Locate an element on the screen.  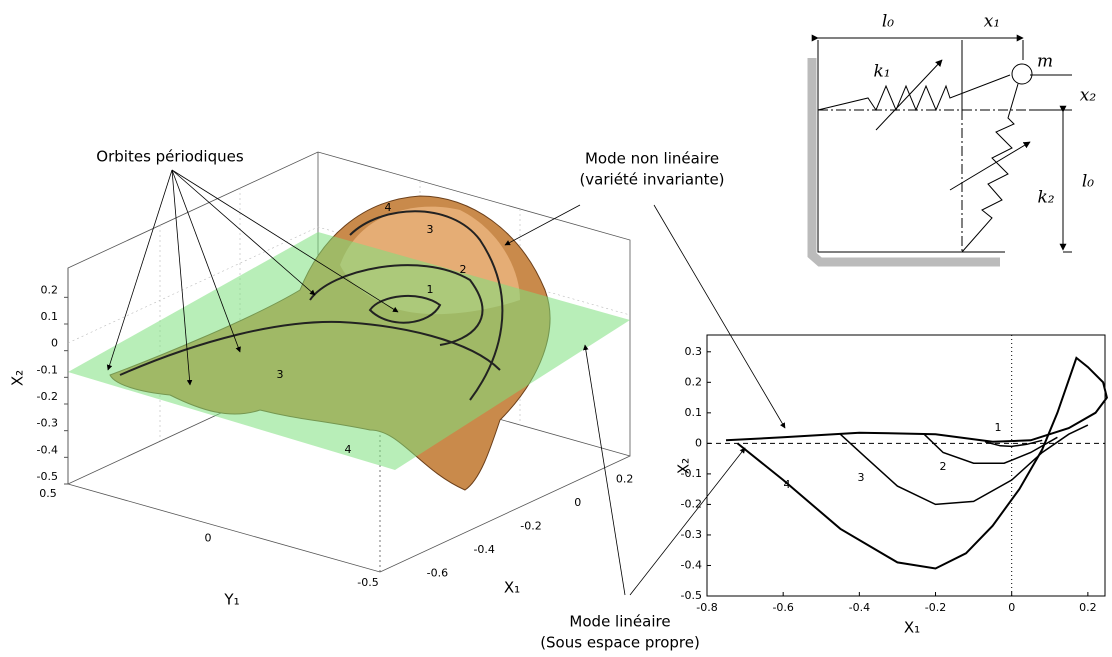
series-label: 4 is located at coordinates (787, 484).